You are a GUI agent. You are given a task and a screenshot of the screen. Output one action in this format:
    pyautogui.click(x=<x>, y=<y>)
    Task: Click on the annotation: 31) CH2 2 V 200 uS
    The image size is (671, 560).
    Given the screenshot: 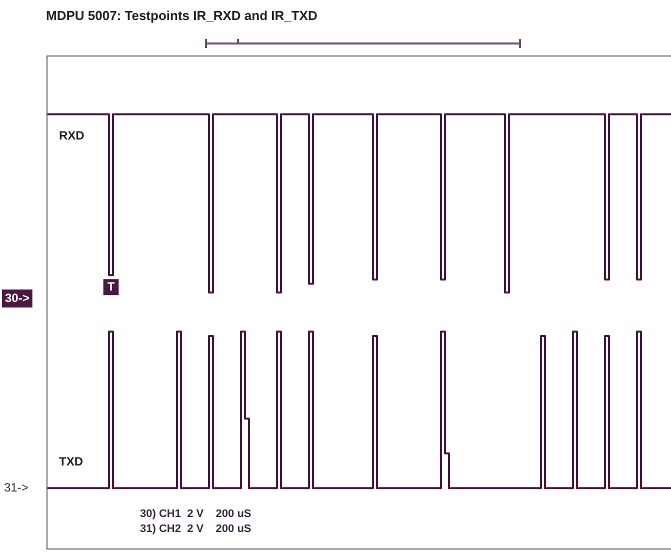 What is the action you would take?
    pyautogui.click(x=196, y=529)
    